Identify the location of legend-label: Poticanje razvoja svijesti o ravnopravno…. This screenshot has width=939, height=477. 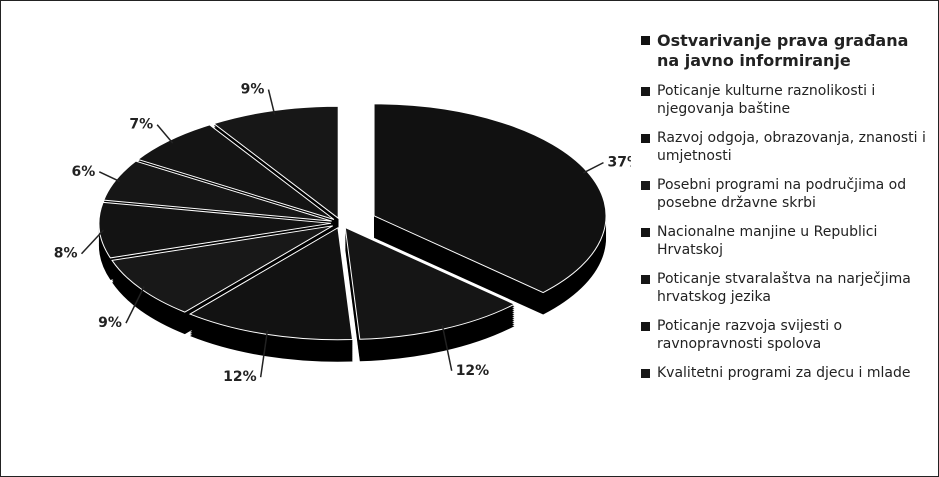
(750, 335).